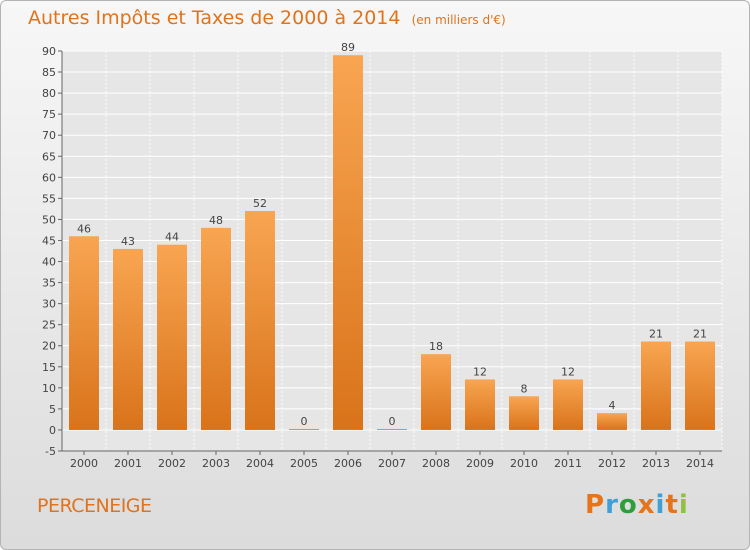 This screenshot has height=550, width=750. I want to click on data-label: 8, so click(524, 388).